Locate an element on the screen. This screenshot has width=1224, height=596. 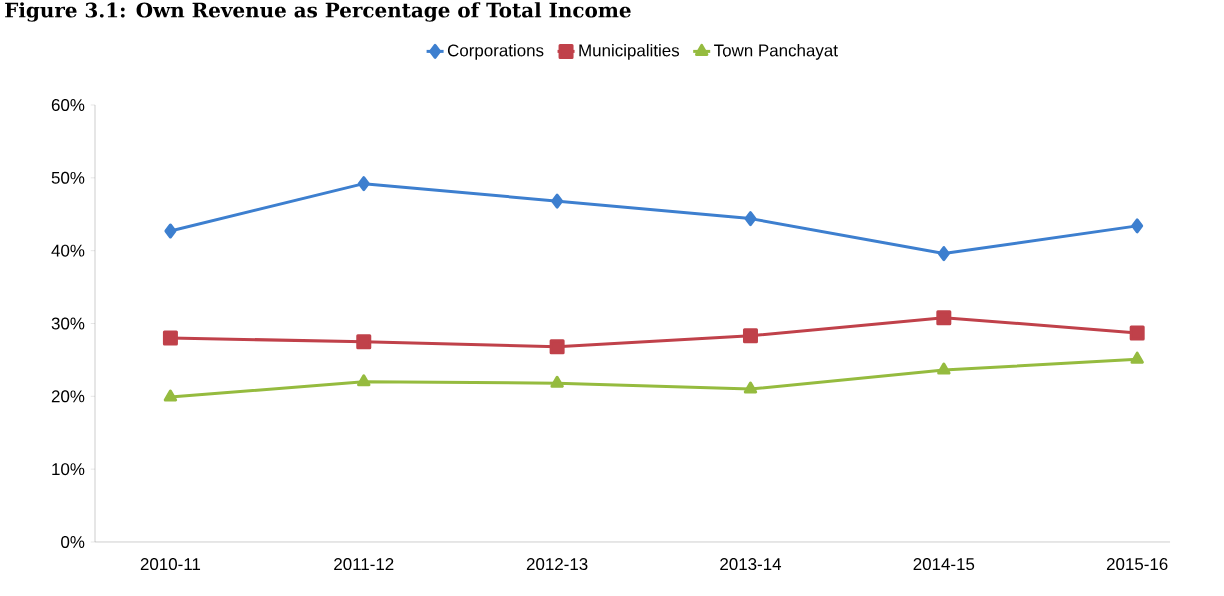
y-tick-label: 30% is located at coordinates (68, 323).